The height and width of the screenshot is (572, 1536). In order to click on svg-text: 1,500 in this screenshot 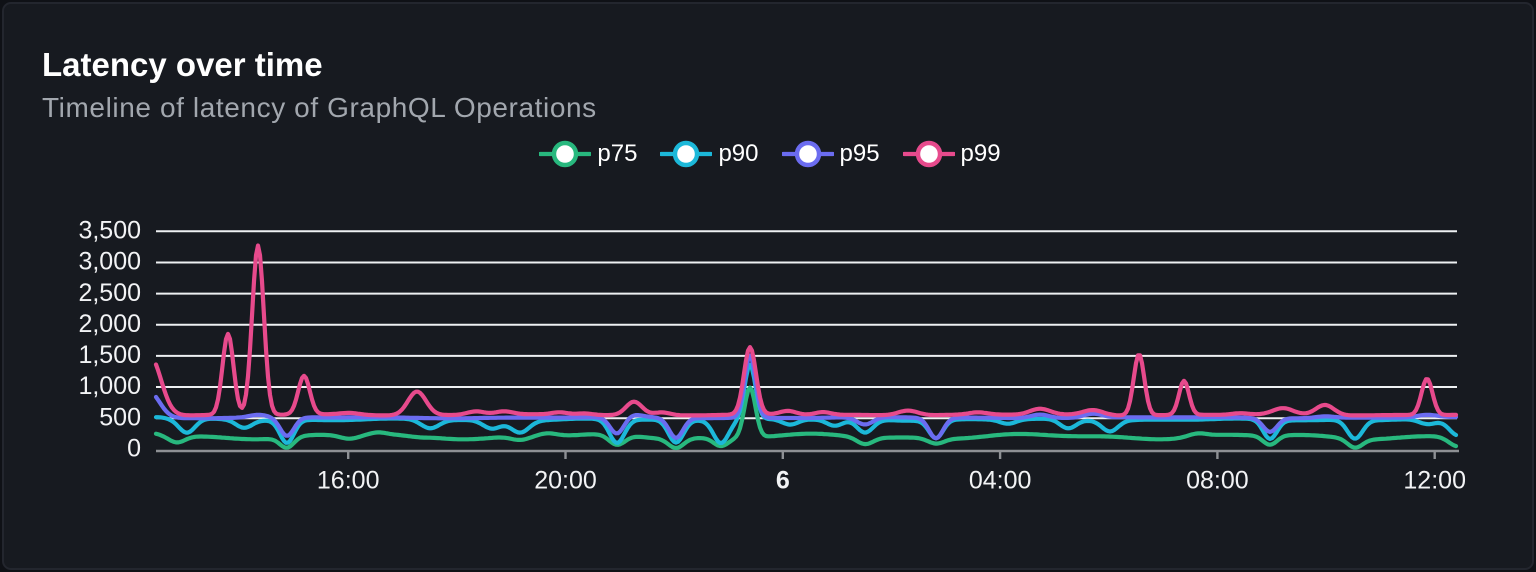, I will do `click(109, 355)`.